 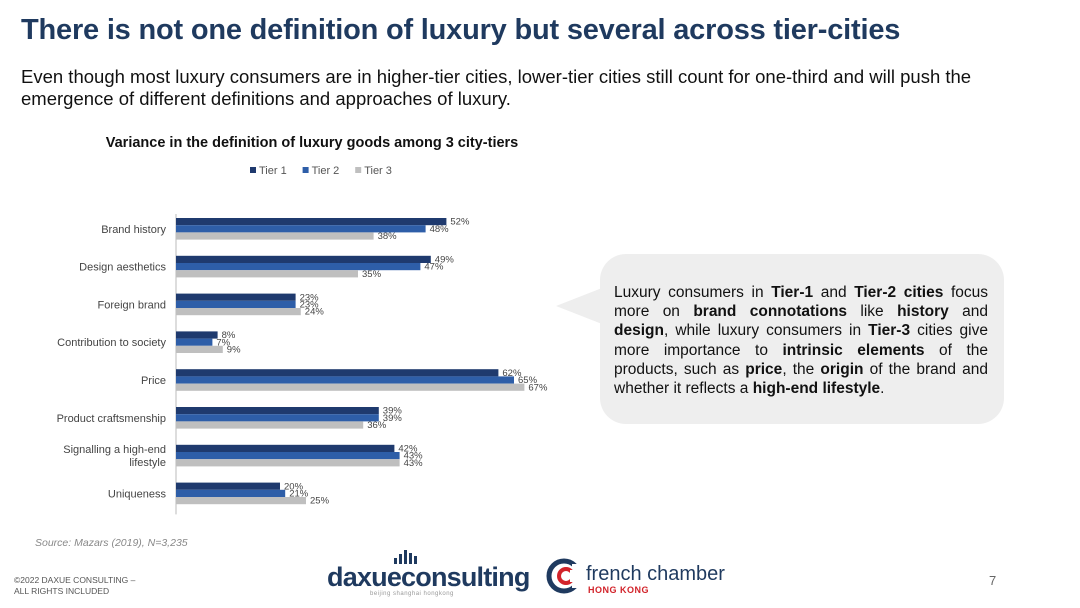 What do you see at coordinates (512, 373) in the screenshot?
I see `data-label: 62%` at bounding box center [512, 373].